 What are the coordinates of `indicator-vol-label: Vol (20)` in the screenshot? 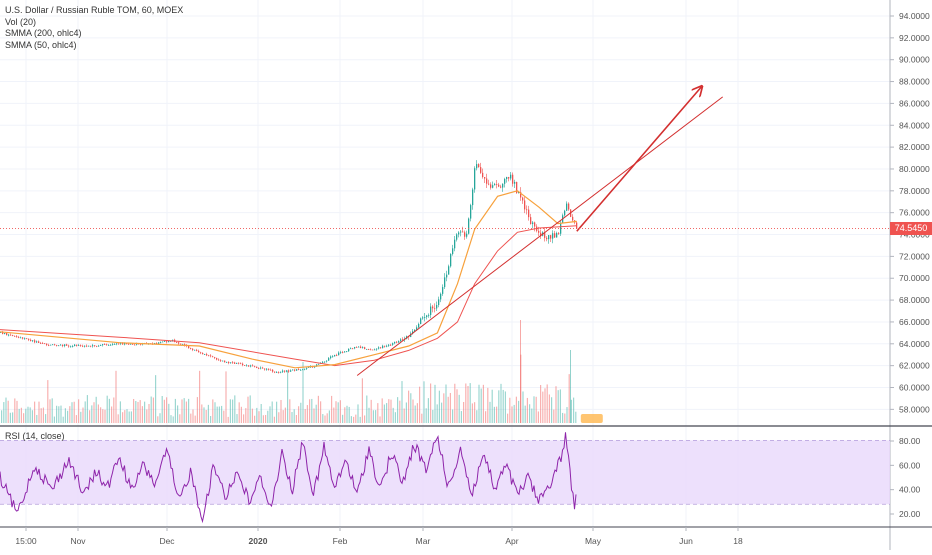 It's located at (21, 21).